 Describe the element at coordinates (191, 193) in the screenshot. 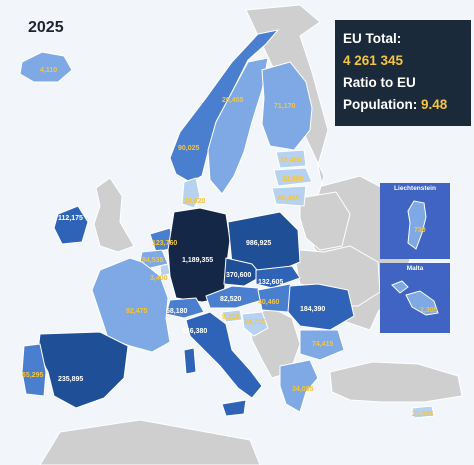

I see `region-denmark` at that location.